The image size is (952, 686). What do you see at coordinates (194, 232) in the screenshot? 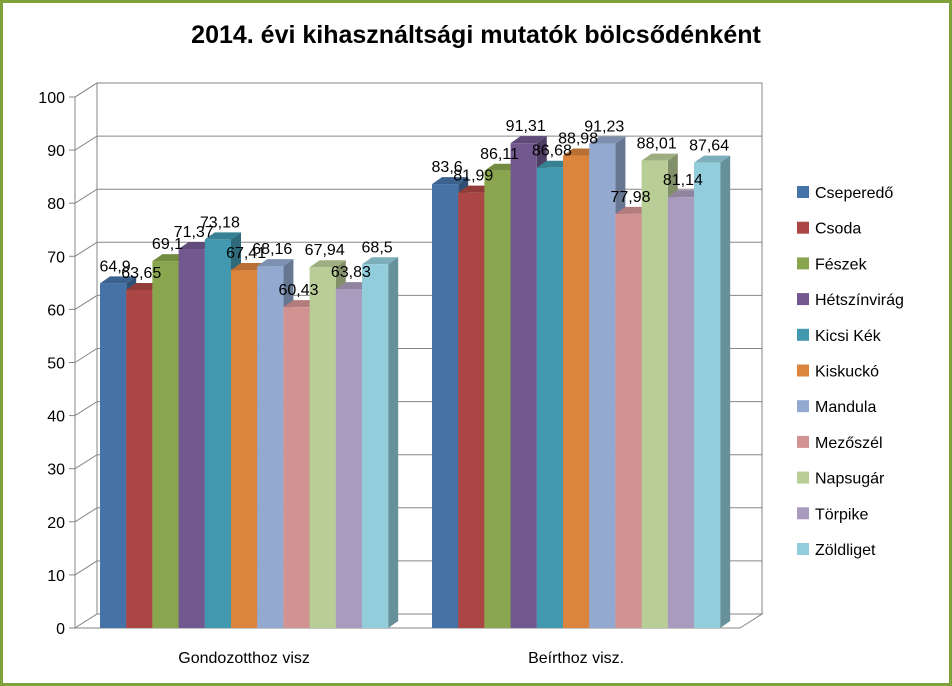
I see `data-label: 71,37` at bounding box center [194, 232].